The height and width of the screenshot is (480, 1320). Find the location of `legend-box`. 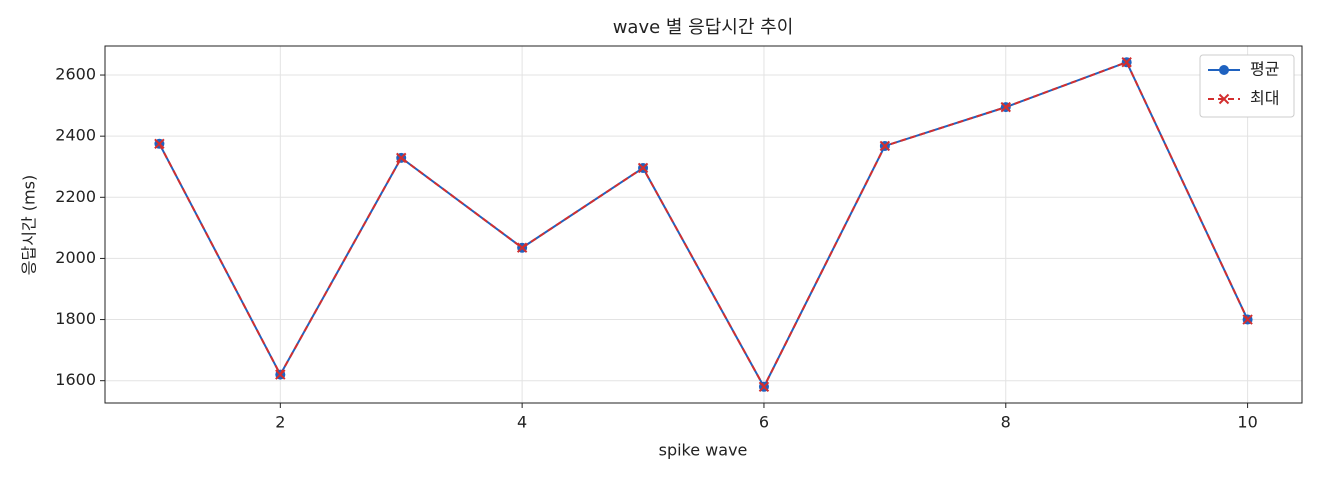

legend-box is located at coordinates (1247, 86).